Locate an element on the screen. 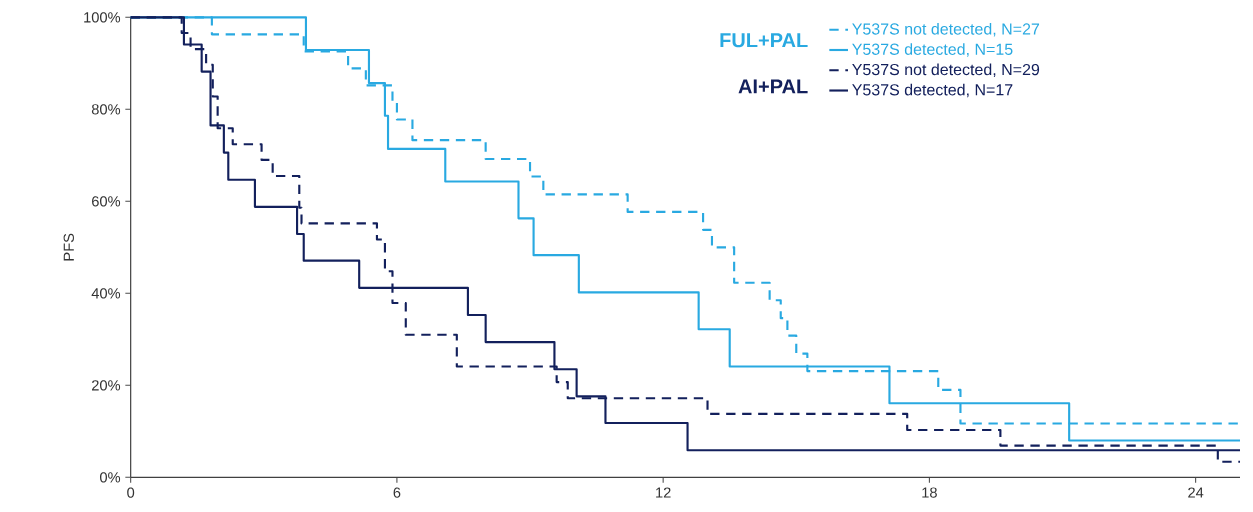 The height and width of the screenshot is (512, 1253). annotation: AI+PAL is located at coordinates (773, 86).